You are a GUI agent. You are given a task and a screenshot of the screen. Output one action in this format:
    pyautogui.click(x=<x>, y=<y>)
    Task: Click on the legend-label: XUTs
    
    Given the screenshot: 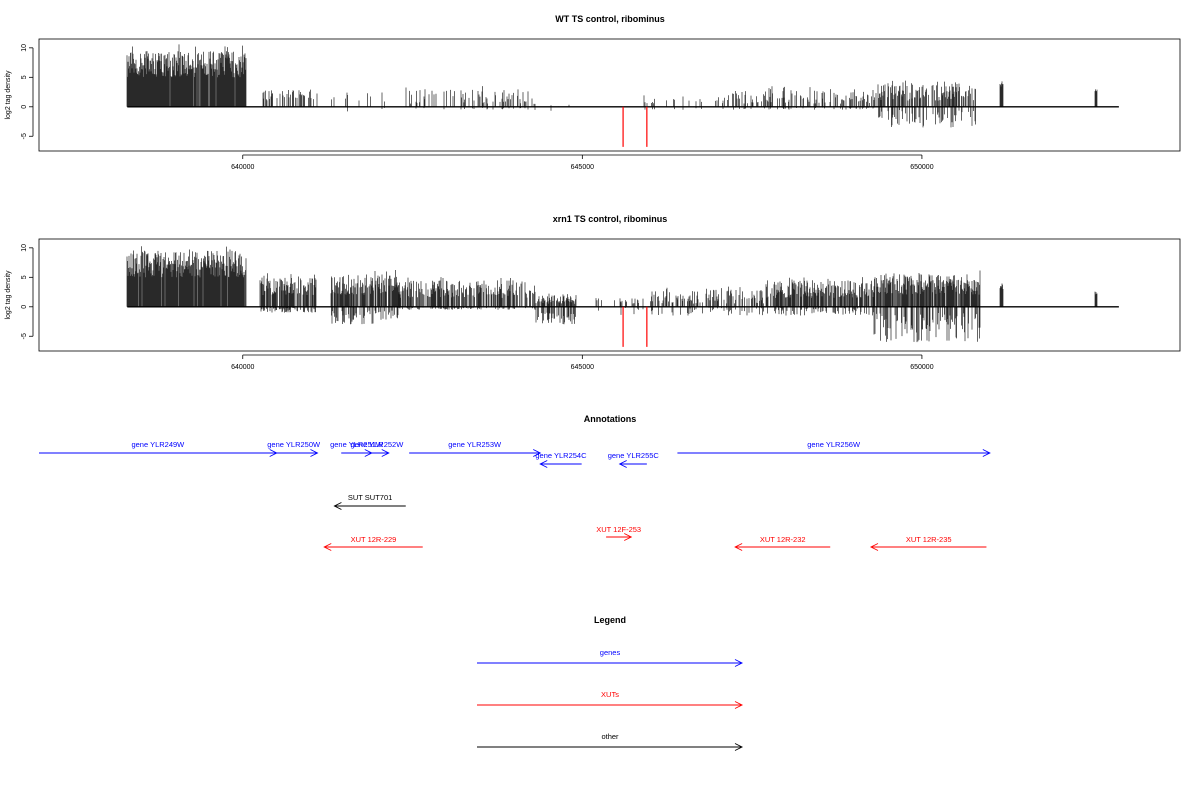 What is the action you would take?
    pyautogui.click(x=610, y=694)
    